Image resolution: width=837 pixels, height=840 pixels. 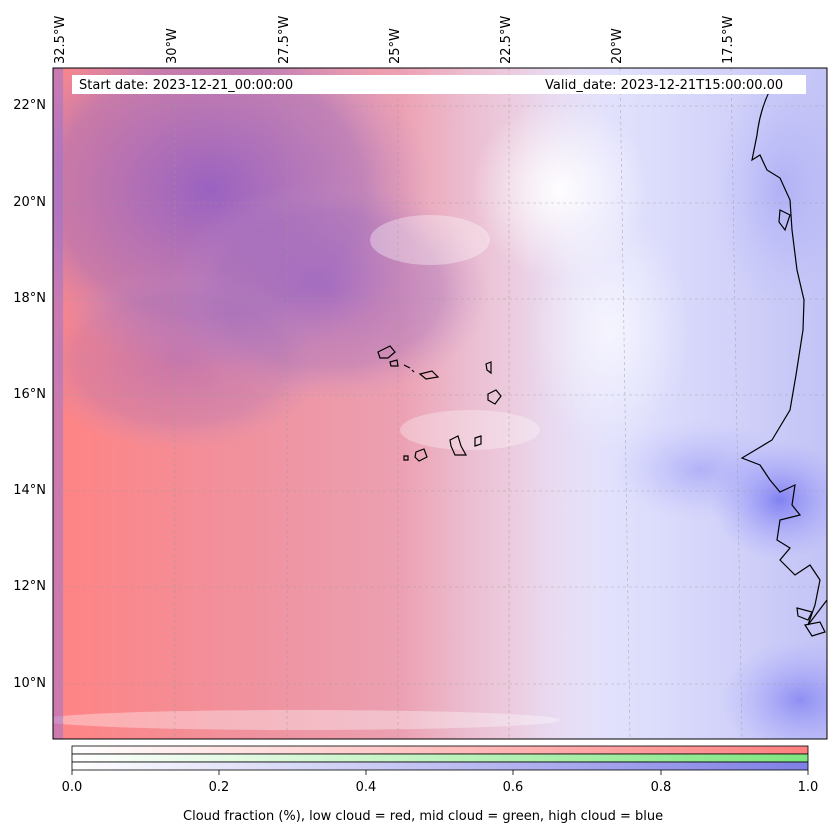 What do you see at coordinates (664, 85) in the screenshot?
I see `valid-date-label: Valid_date: 2023-12-21T15:00:00.00` at bounding box center [664, 85].